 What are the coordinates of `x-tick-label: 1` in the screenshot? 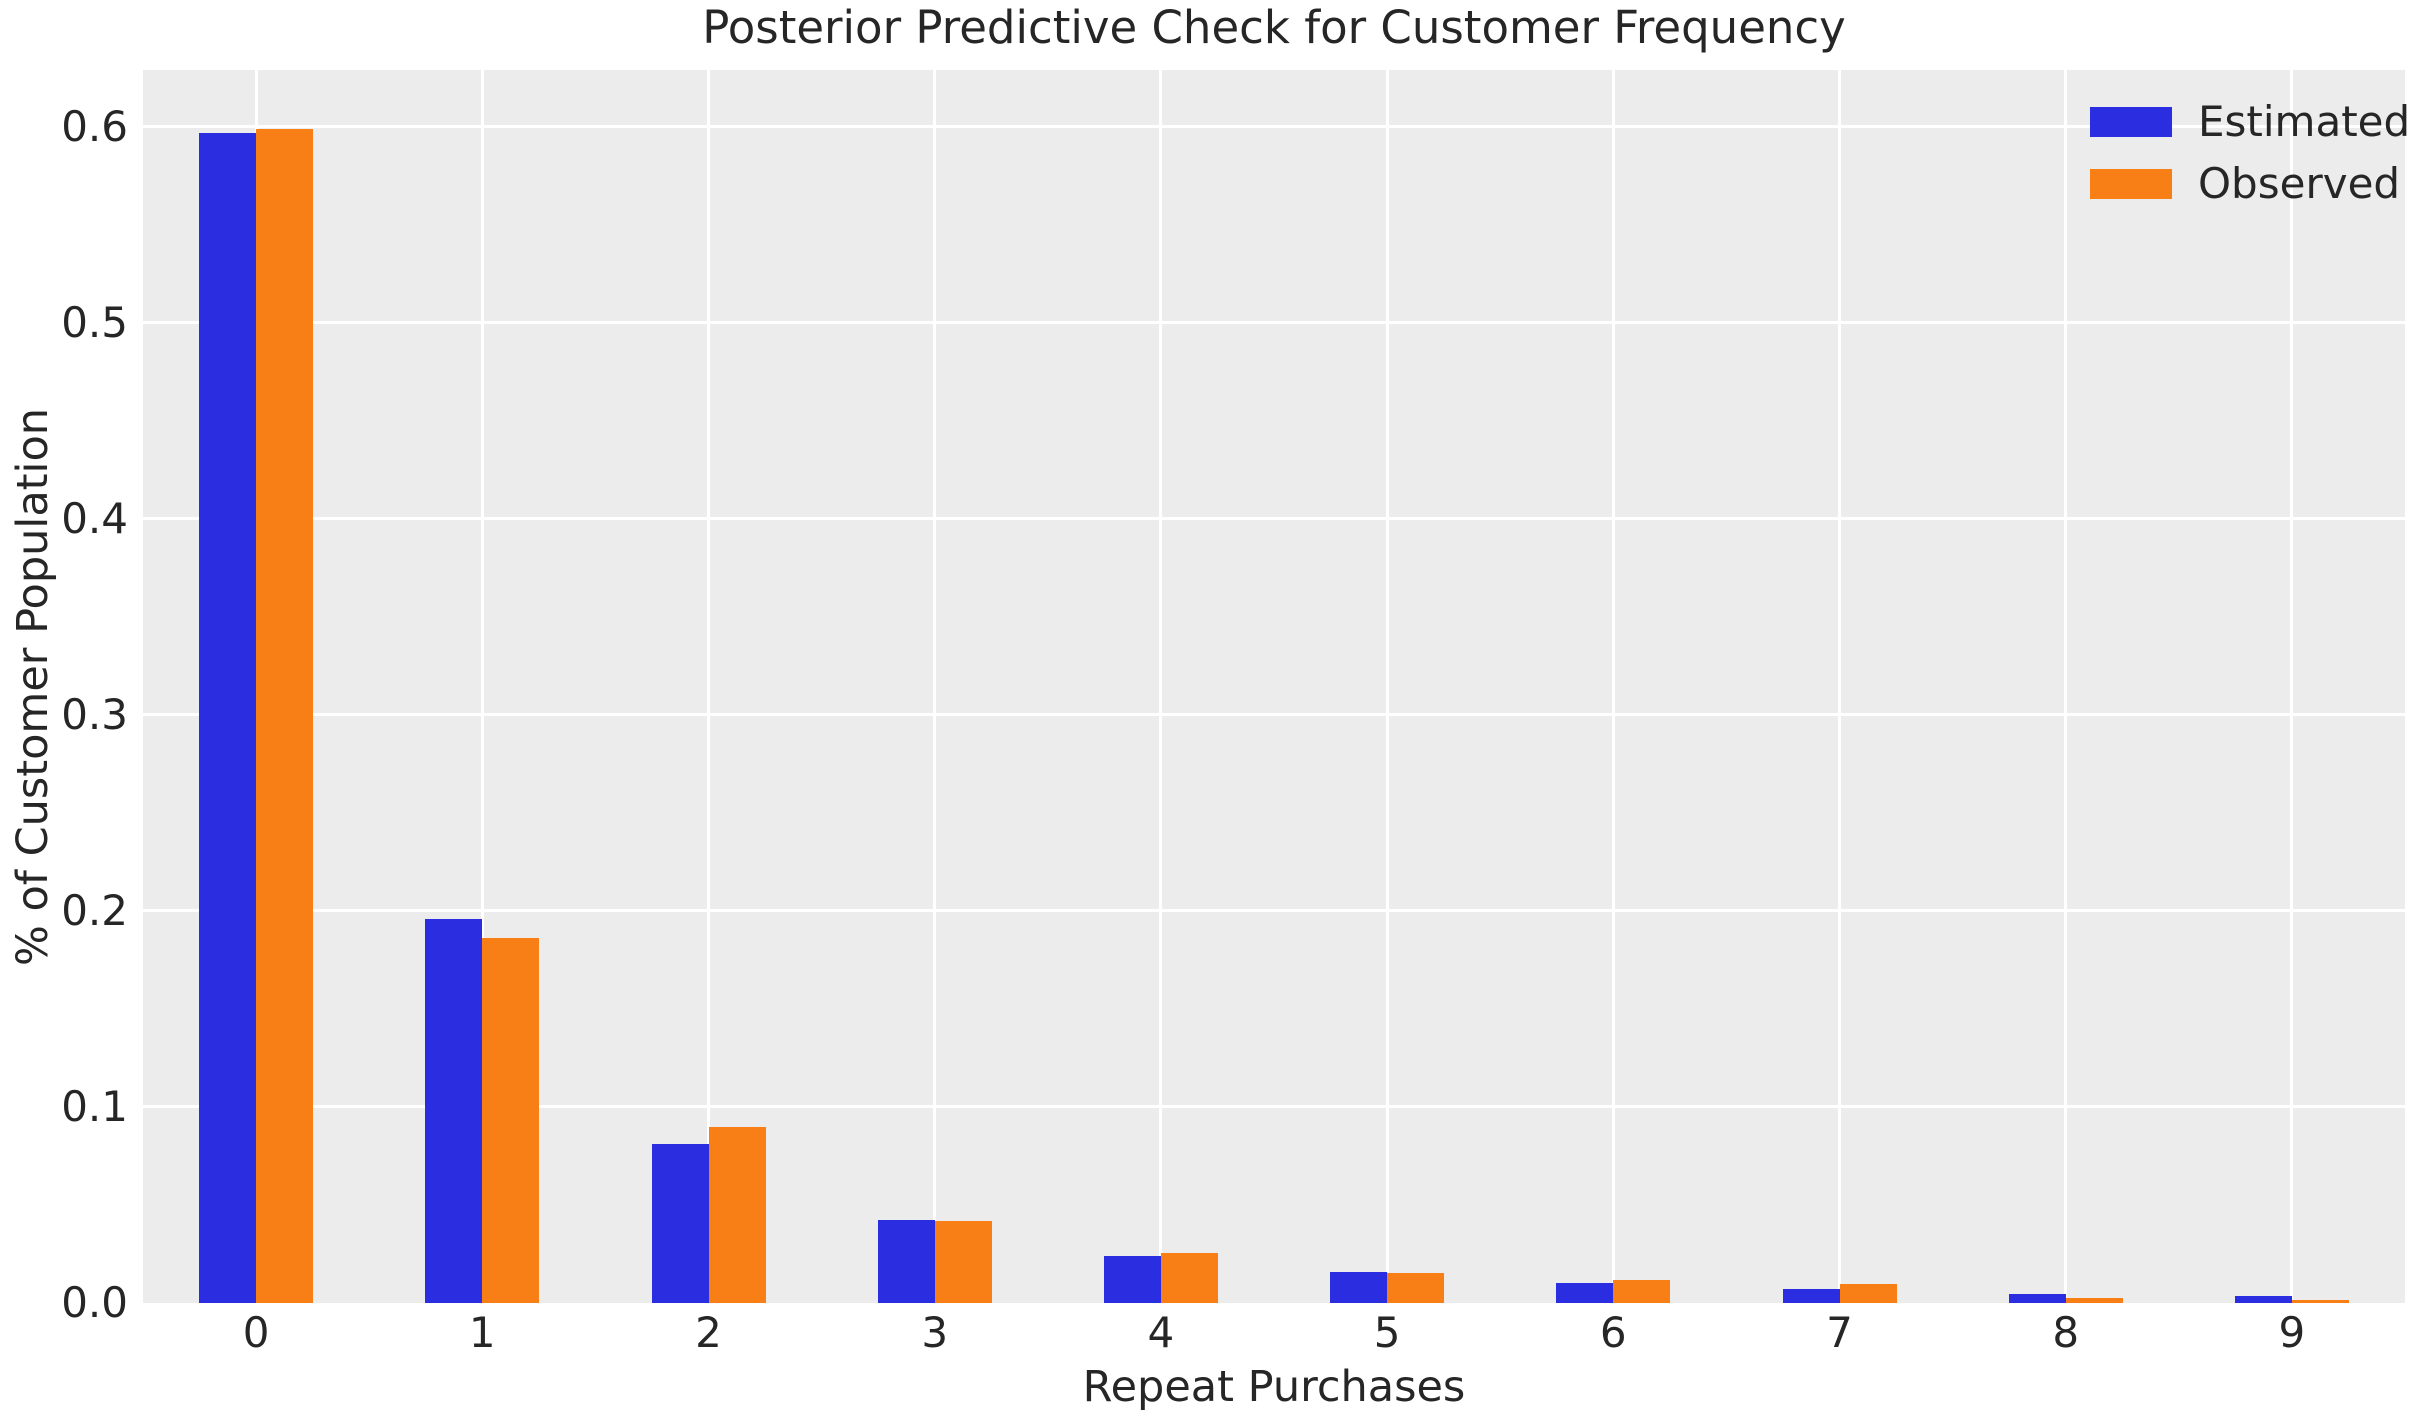 It's located at (482, 1332).